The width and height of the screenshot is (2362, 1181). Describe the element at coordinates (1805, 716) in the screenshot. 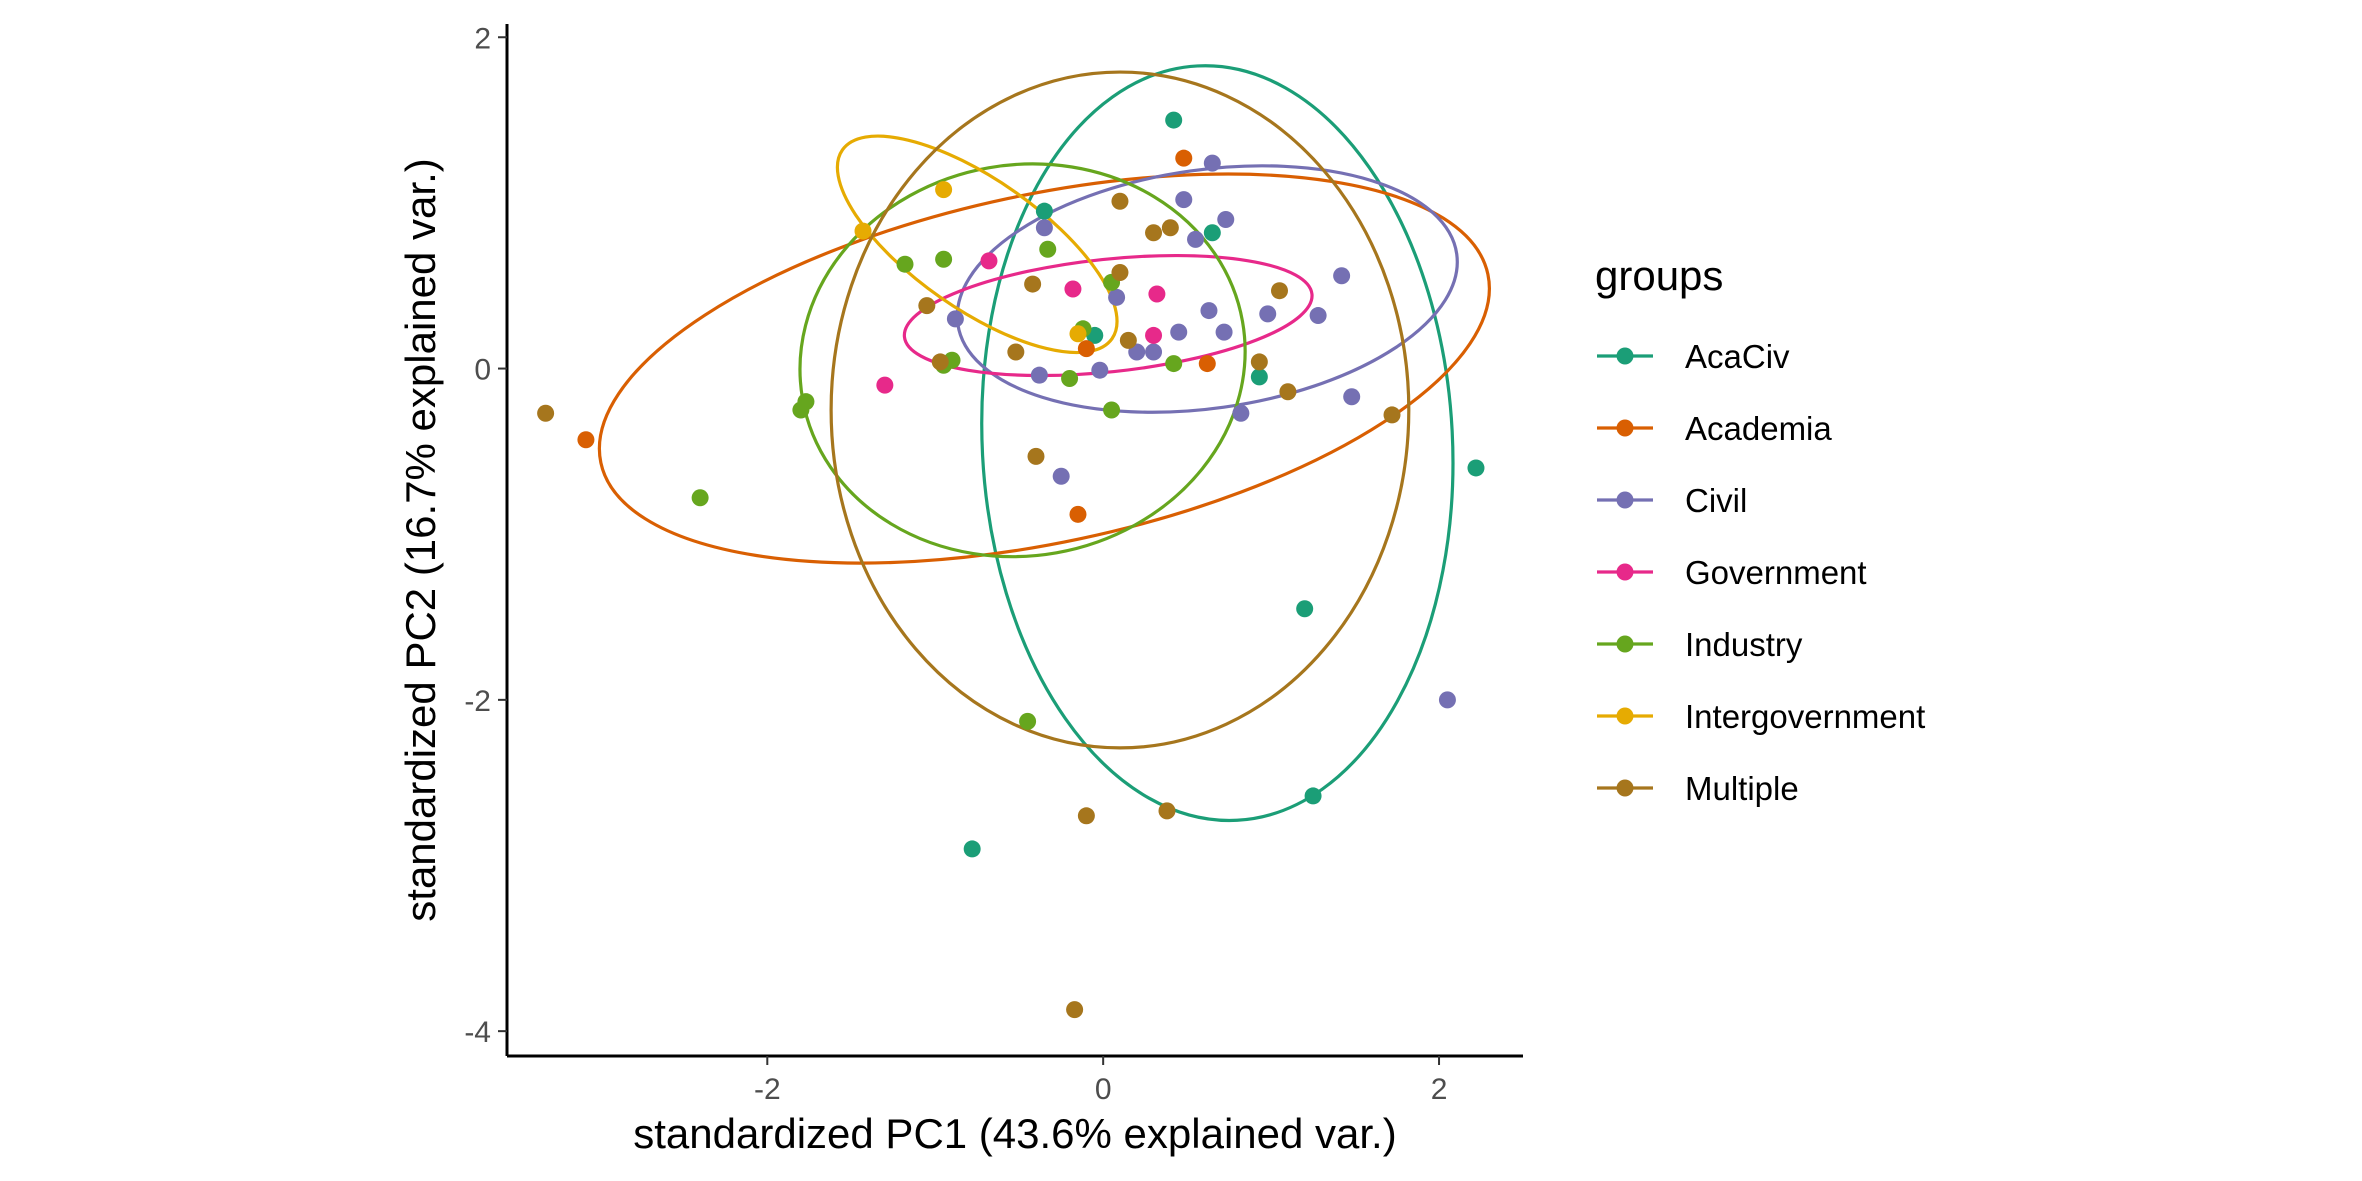

I see `legend-item-intergovernment: Intergovernment` at that location.